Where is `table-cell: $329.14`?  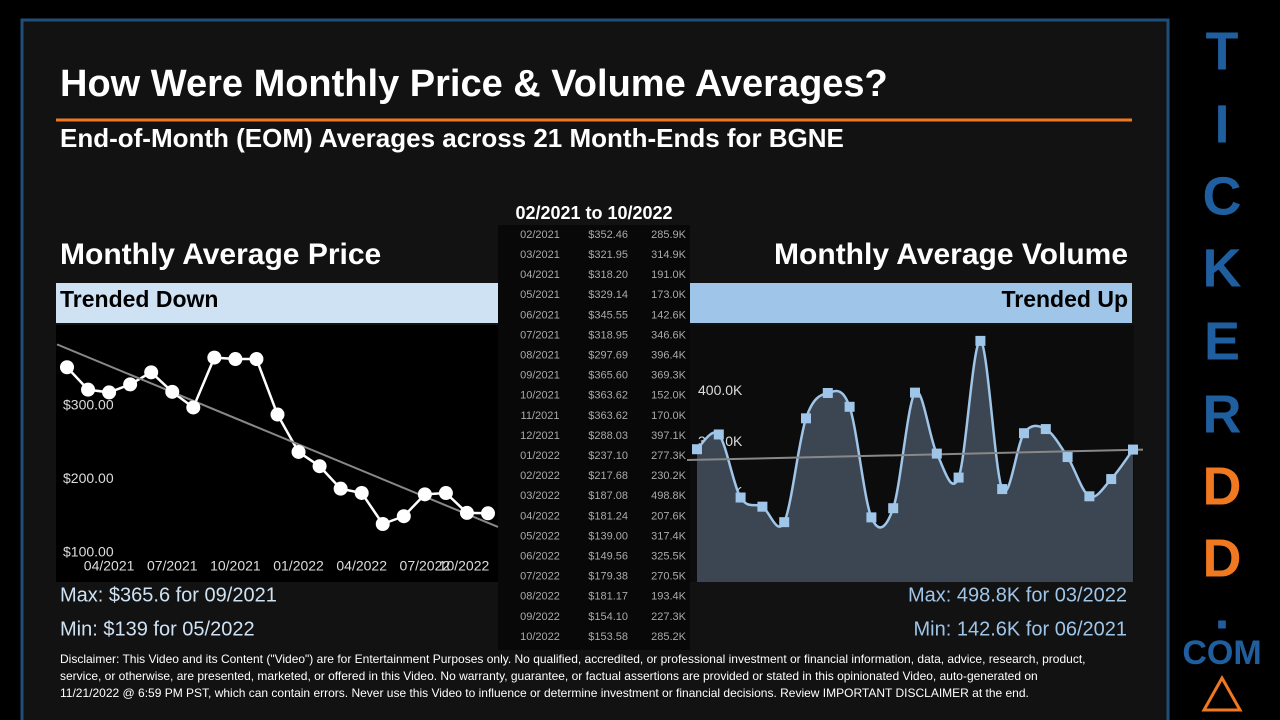
table-cell: $329.14 is located at coordinates (608, 295).